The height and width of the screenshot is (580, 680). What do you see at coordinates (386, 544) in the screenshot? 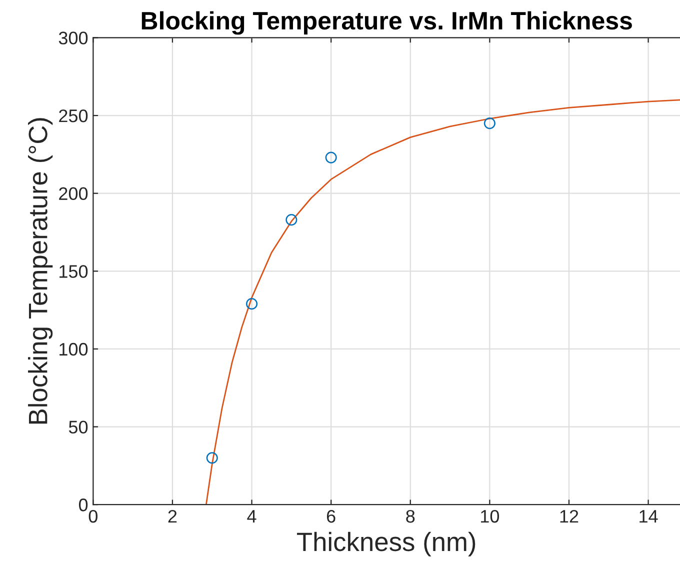
I see `x-axis-title: Thickness (nm)` at bounding box center [386, 544].